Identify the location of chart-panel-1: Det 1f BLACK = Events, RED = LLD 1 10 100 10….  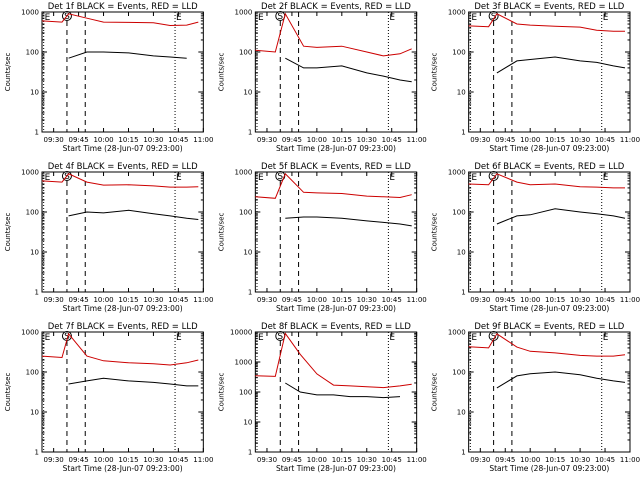
(108, 77).